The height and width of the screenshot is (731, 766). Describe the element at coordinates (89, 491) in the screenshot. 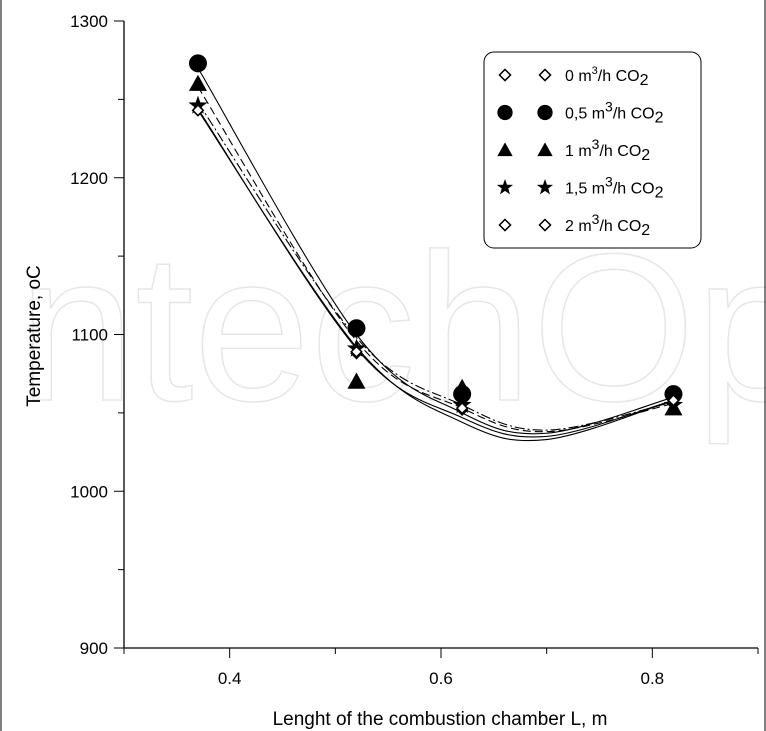

I see `y-tick-label: 1000` at that location.